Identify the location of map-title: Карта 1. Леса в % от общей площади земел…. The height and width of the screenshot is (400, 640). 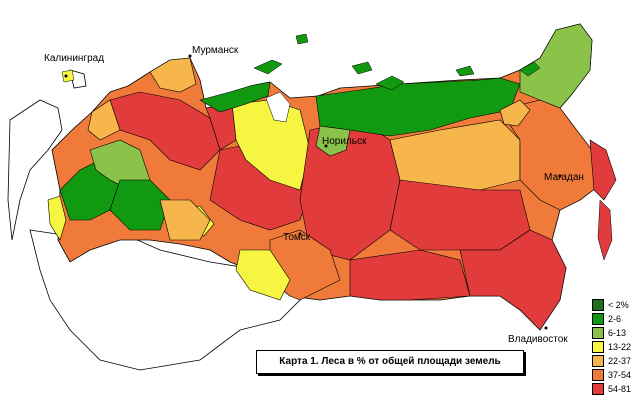
(390, 362).